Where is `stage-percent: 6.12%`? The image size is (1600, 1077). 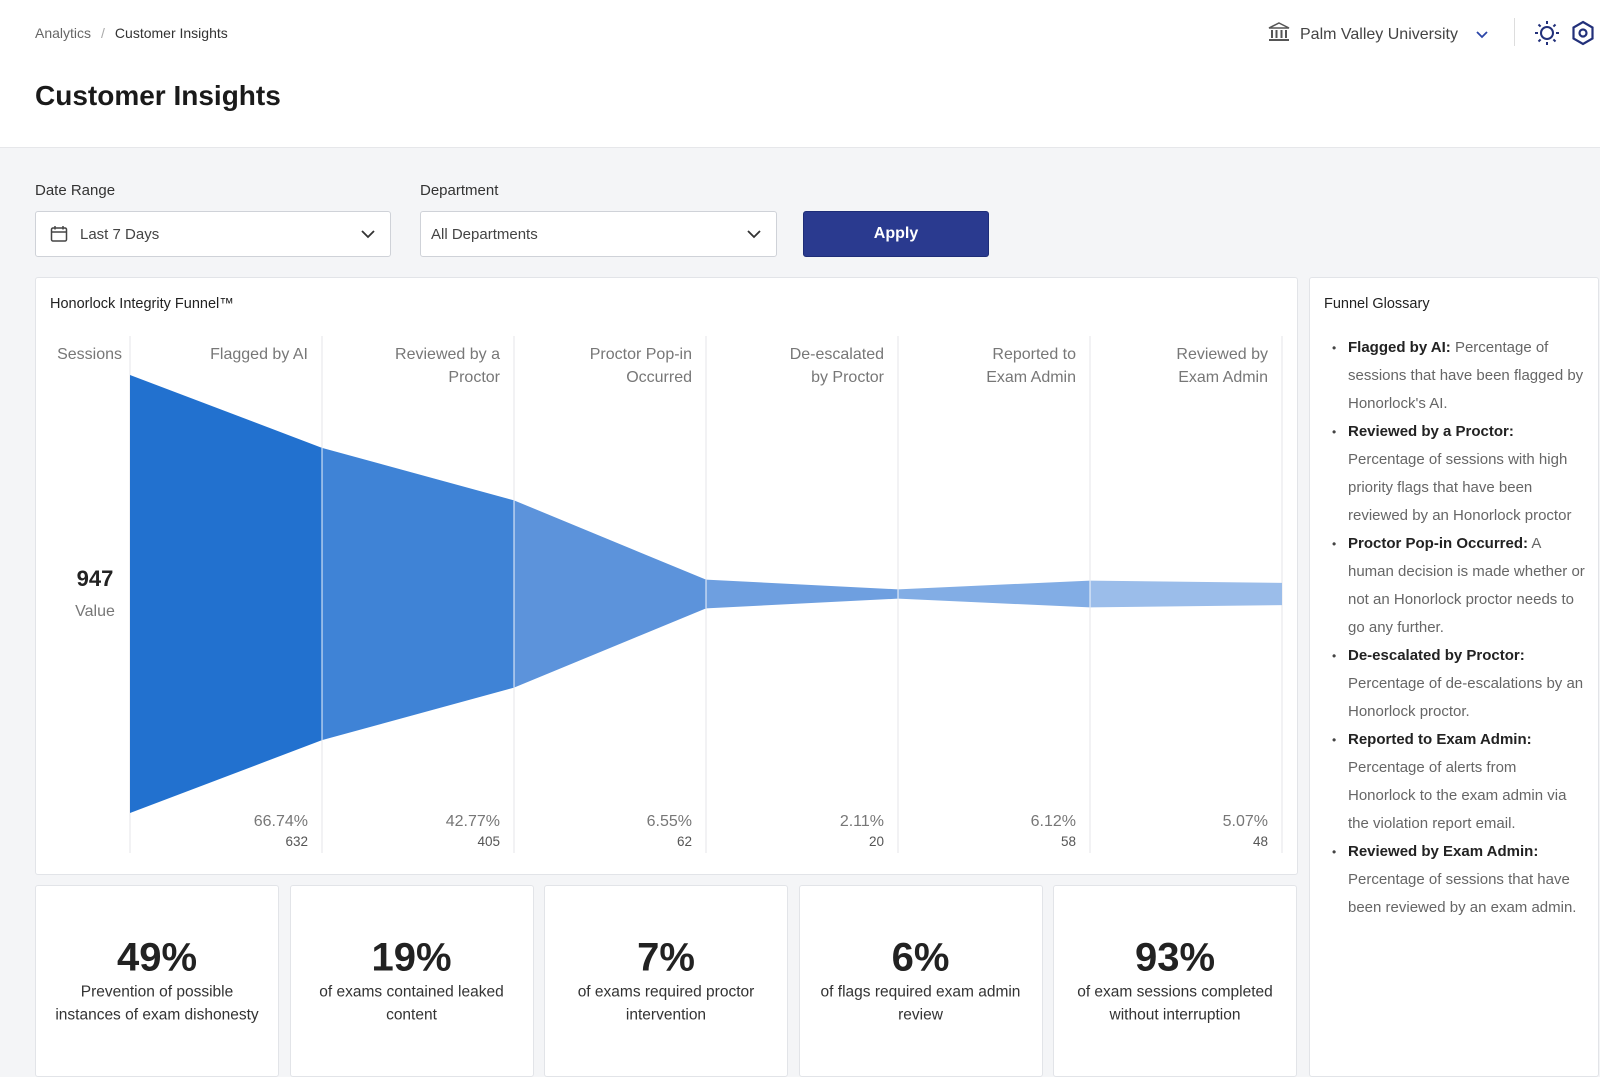 stage-percent: 6.12% is located at coordinates (1053, 821).